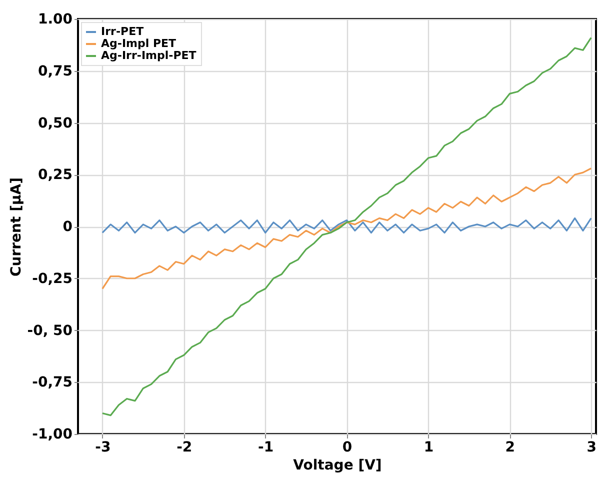  What do you see at coordinates (55, 123) in the screenshot?
I see `y-tick-label: 0,50` at bounding box center [55, 123].